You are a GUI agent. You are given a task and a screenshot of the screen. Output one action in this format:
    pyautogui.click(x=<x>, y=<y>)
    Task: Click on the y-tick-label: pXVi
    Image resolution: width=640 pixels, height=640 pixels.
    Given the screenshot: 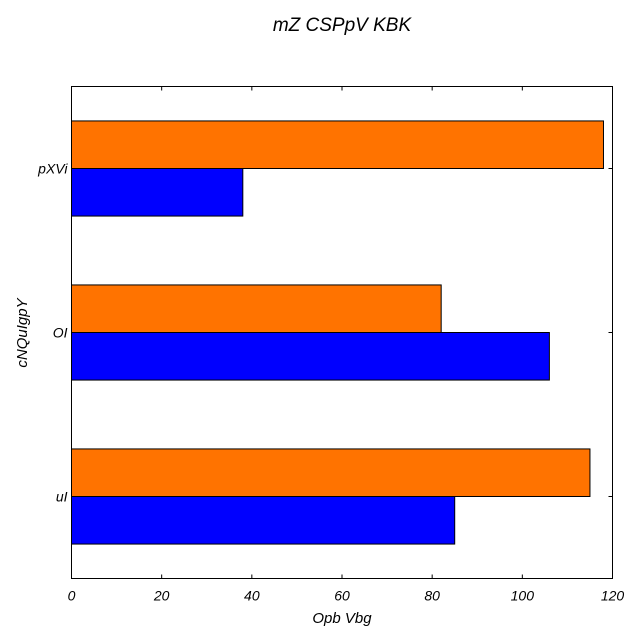 What is the action you would take?
    pyautogui.click(x=52, y=169)
    